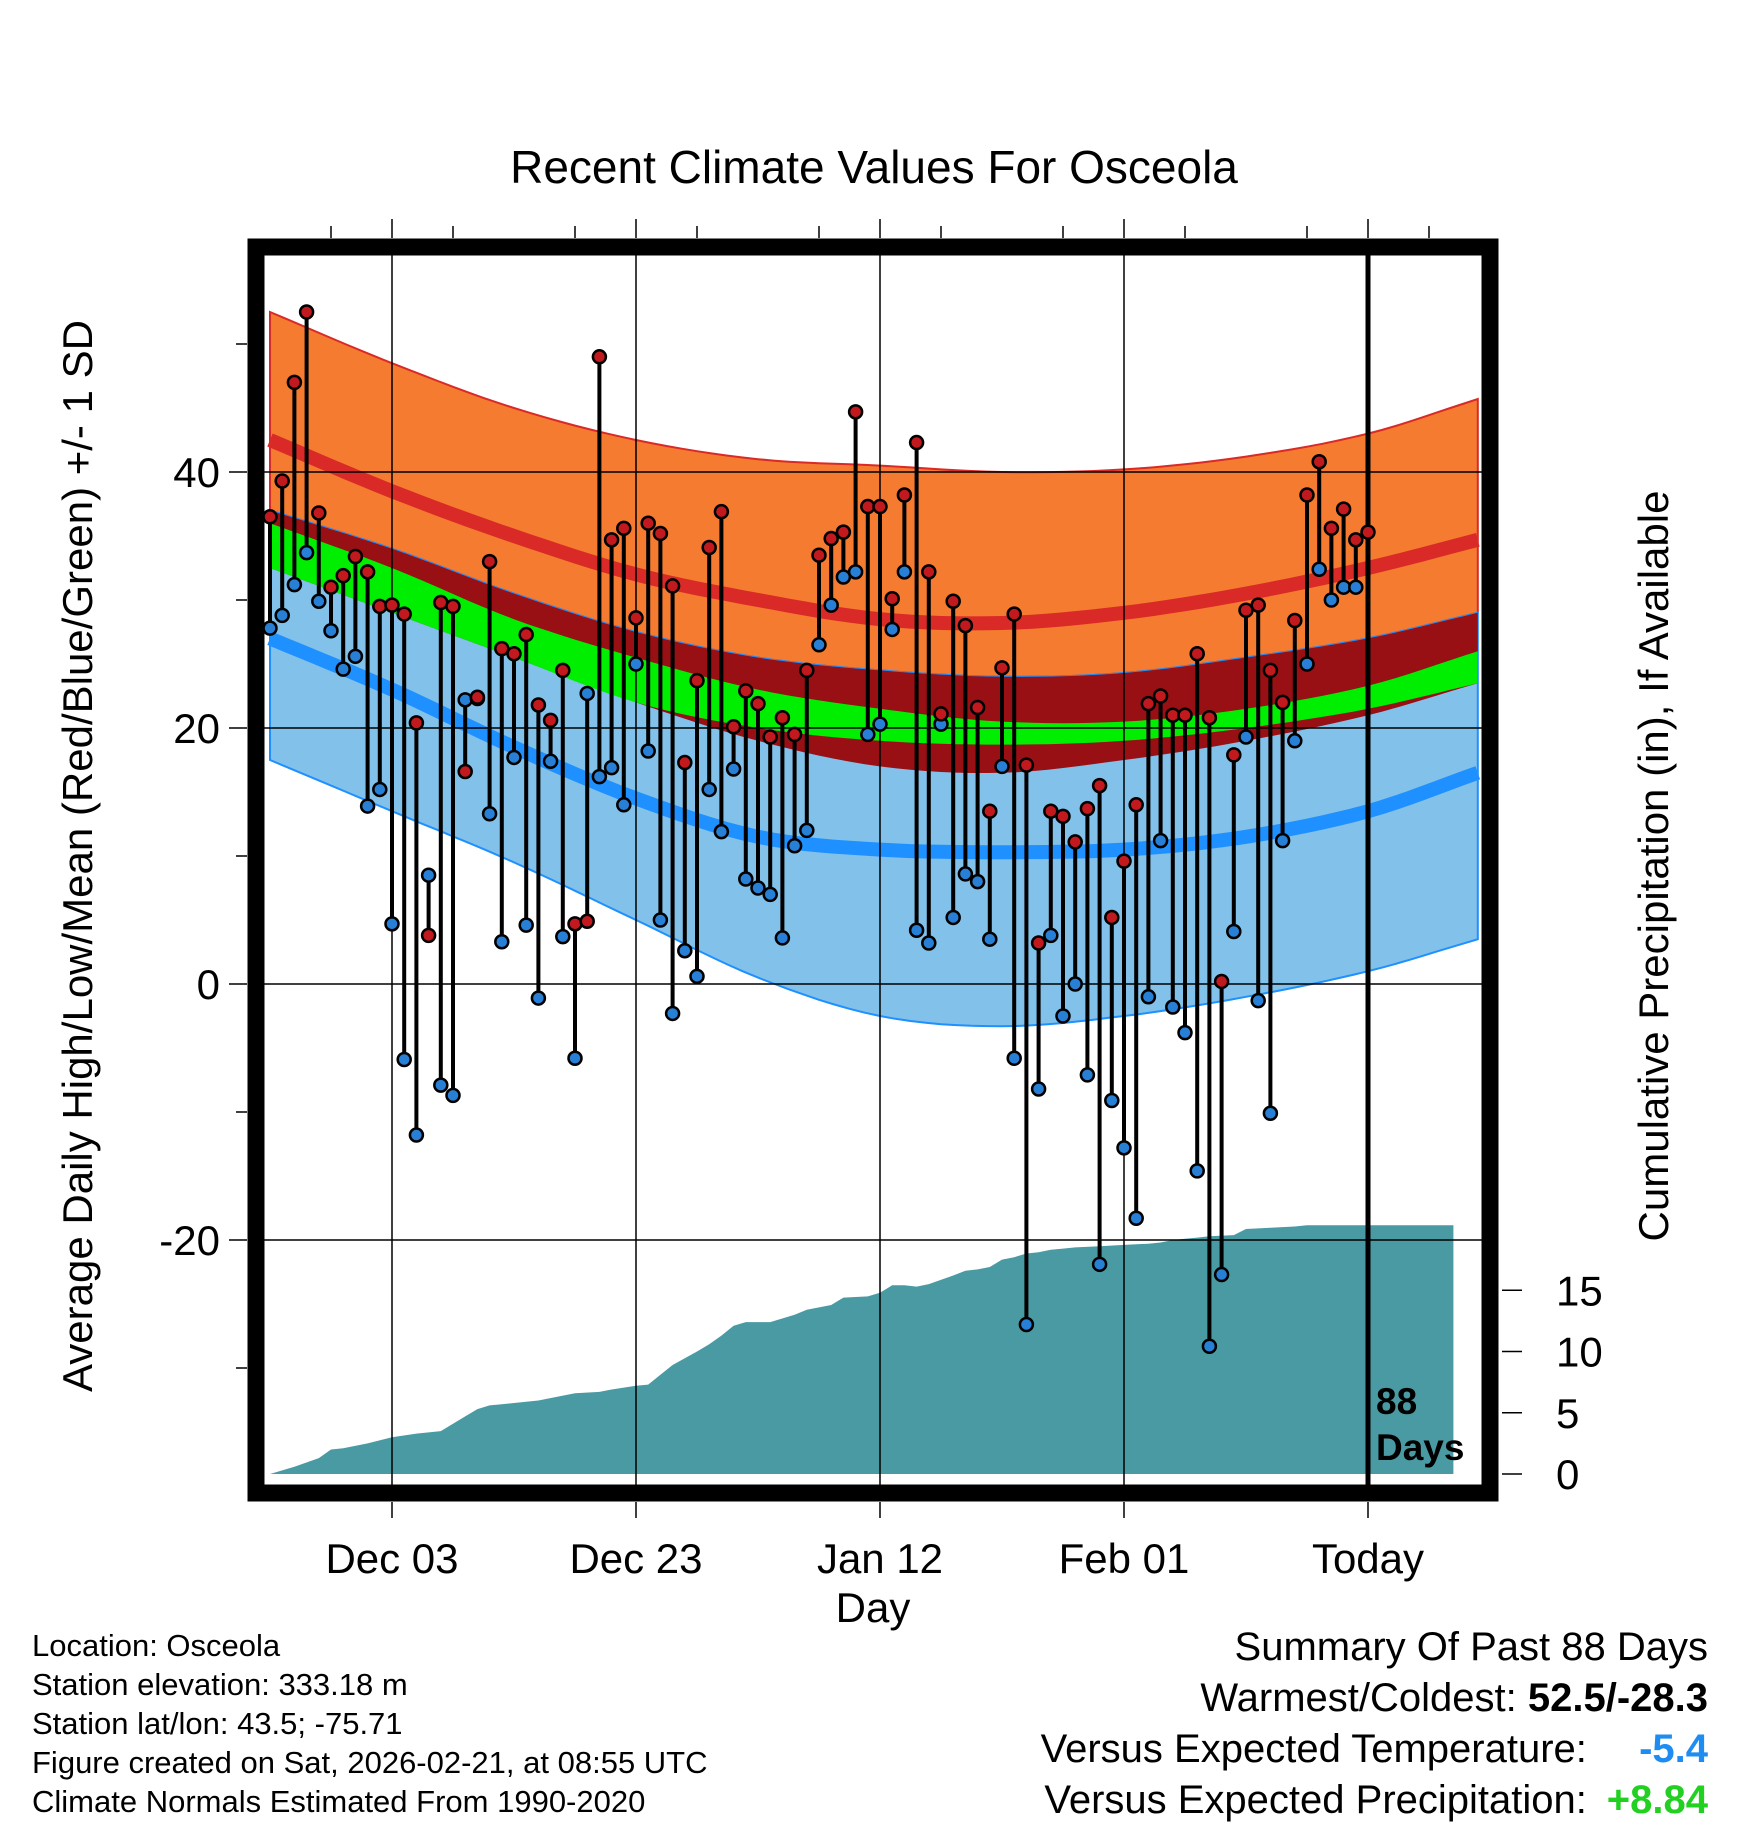 The width and height of the screenshot is (1748, 1828). I want to click on precip-departure-row: Versus Expected Precipitation: +8.84, so click(1374, 1800).